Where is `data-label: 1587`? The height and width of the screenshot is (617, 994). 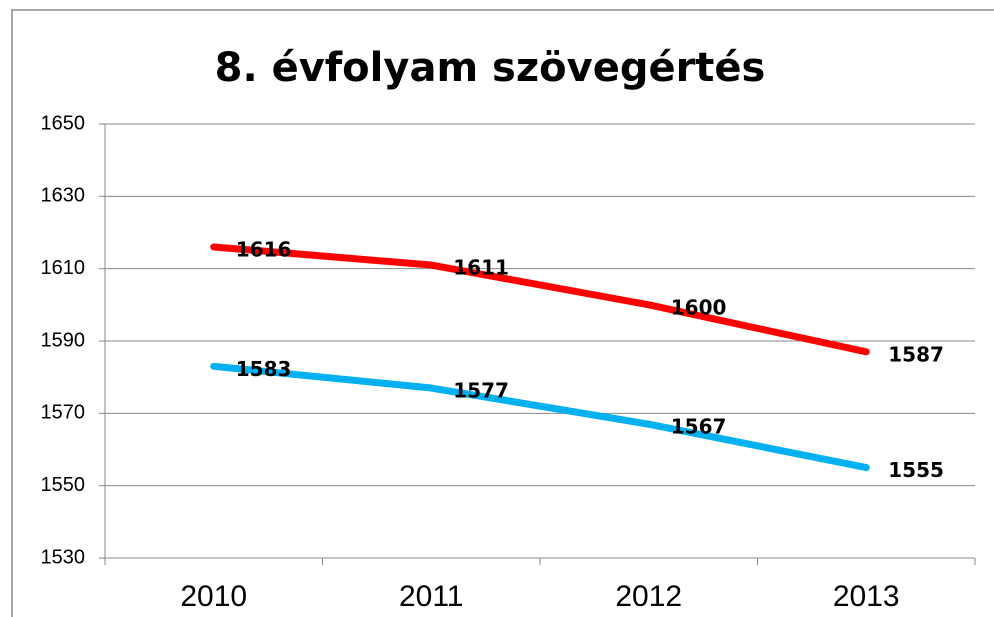
data-label: 1587 is located at coordinates (916, 354).